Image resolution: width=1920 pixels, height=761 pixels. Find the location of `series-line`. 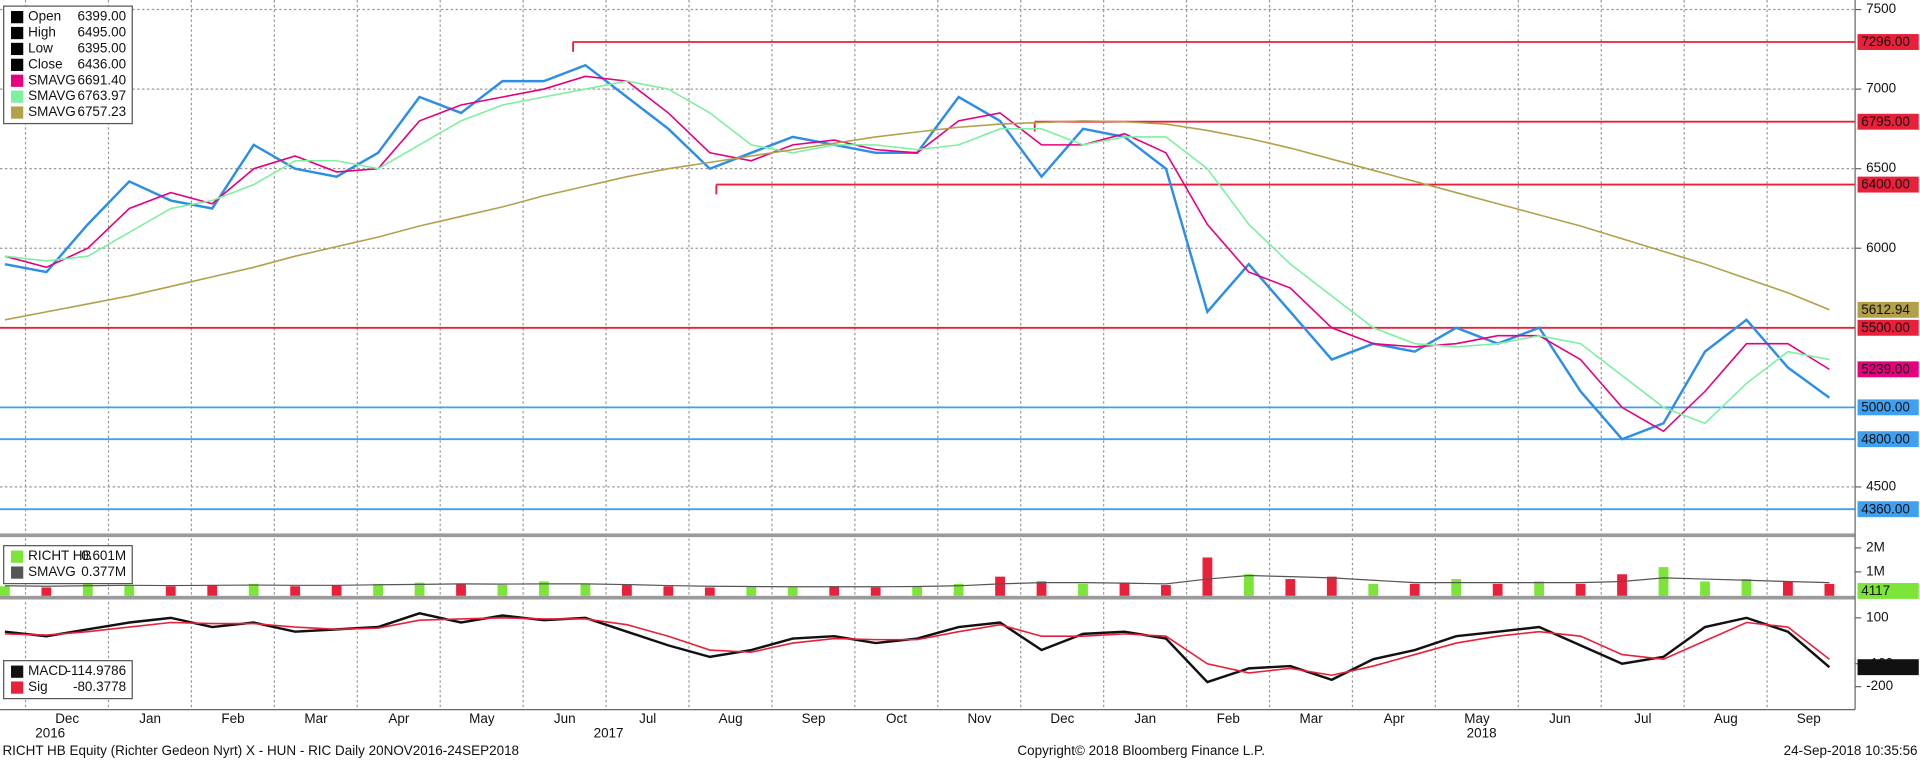

series-line is located at coordinates (917, 647).